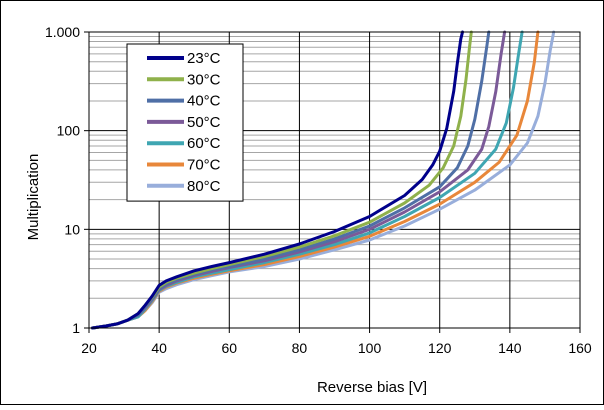  Describe the element at coordinates (204, 165) in the screenshot. I see `legend-label: 70°C` at that location.